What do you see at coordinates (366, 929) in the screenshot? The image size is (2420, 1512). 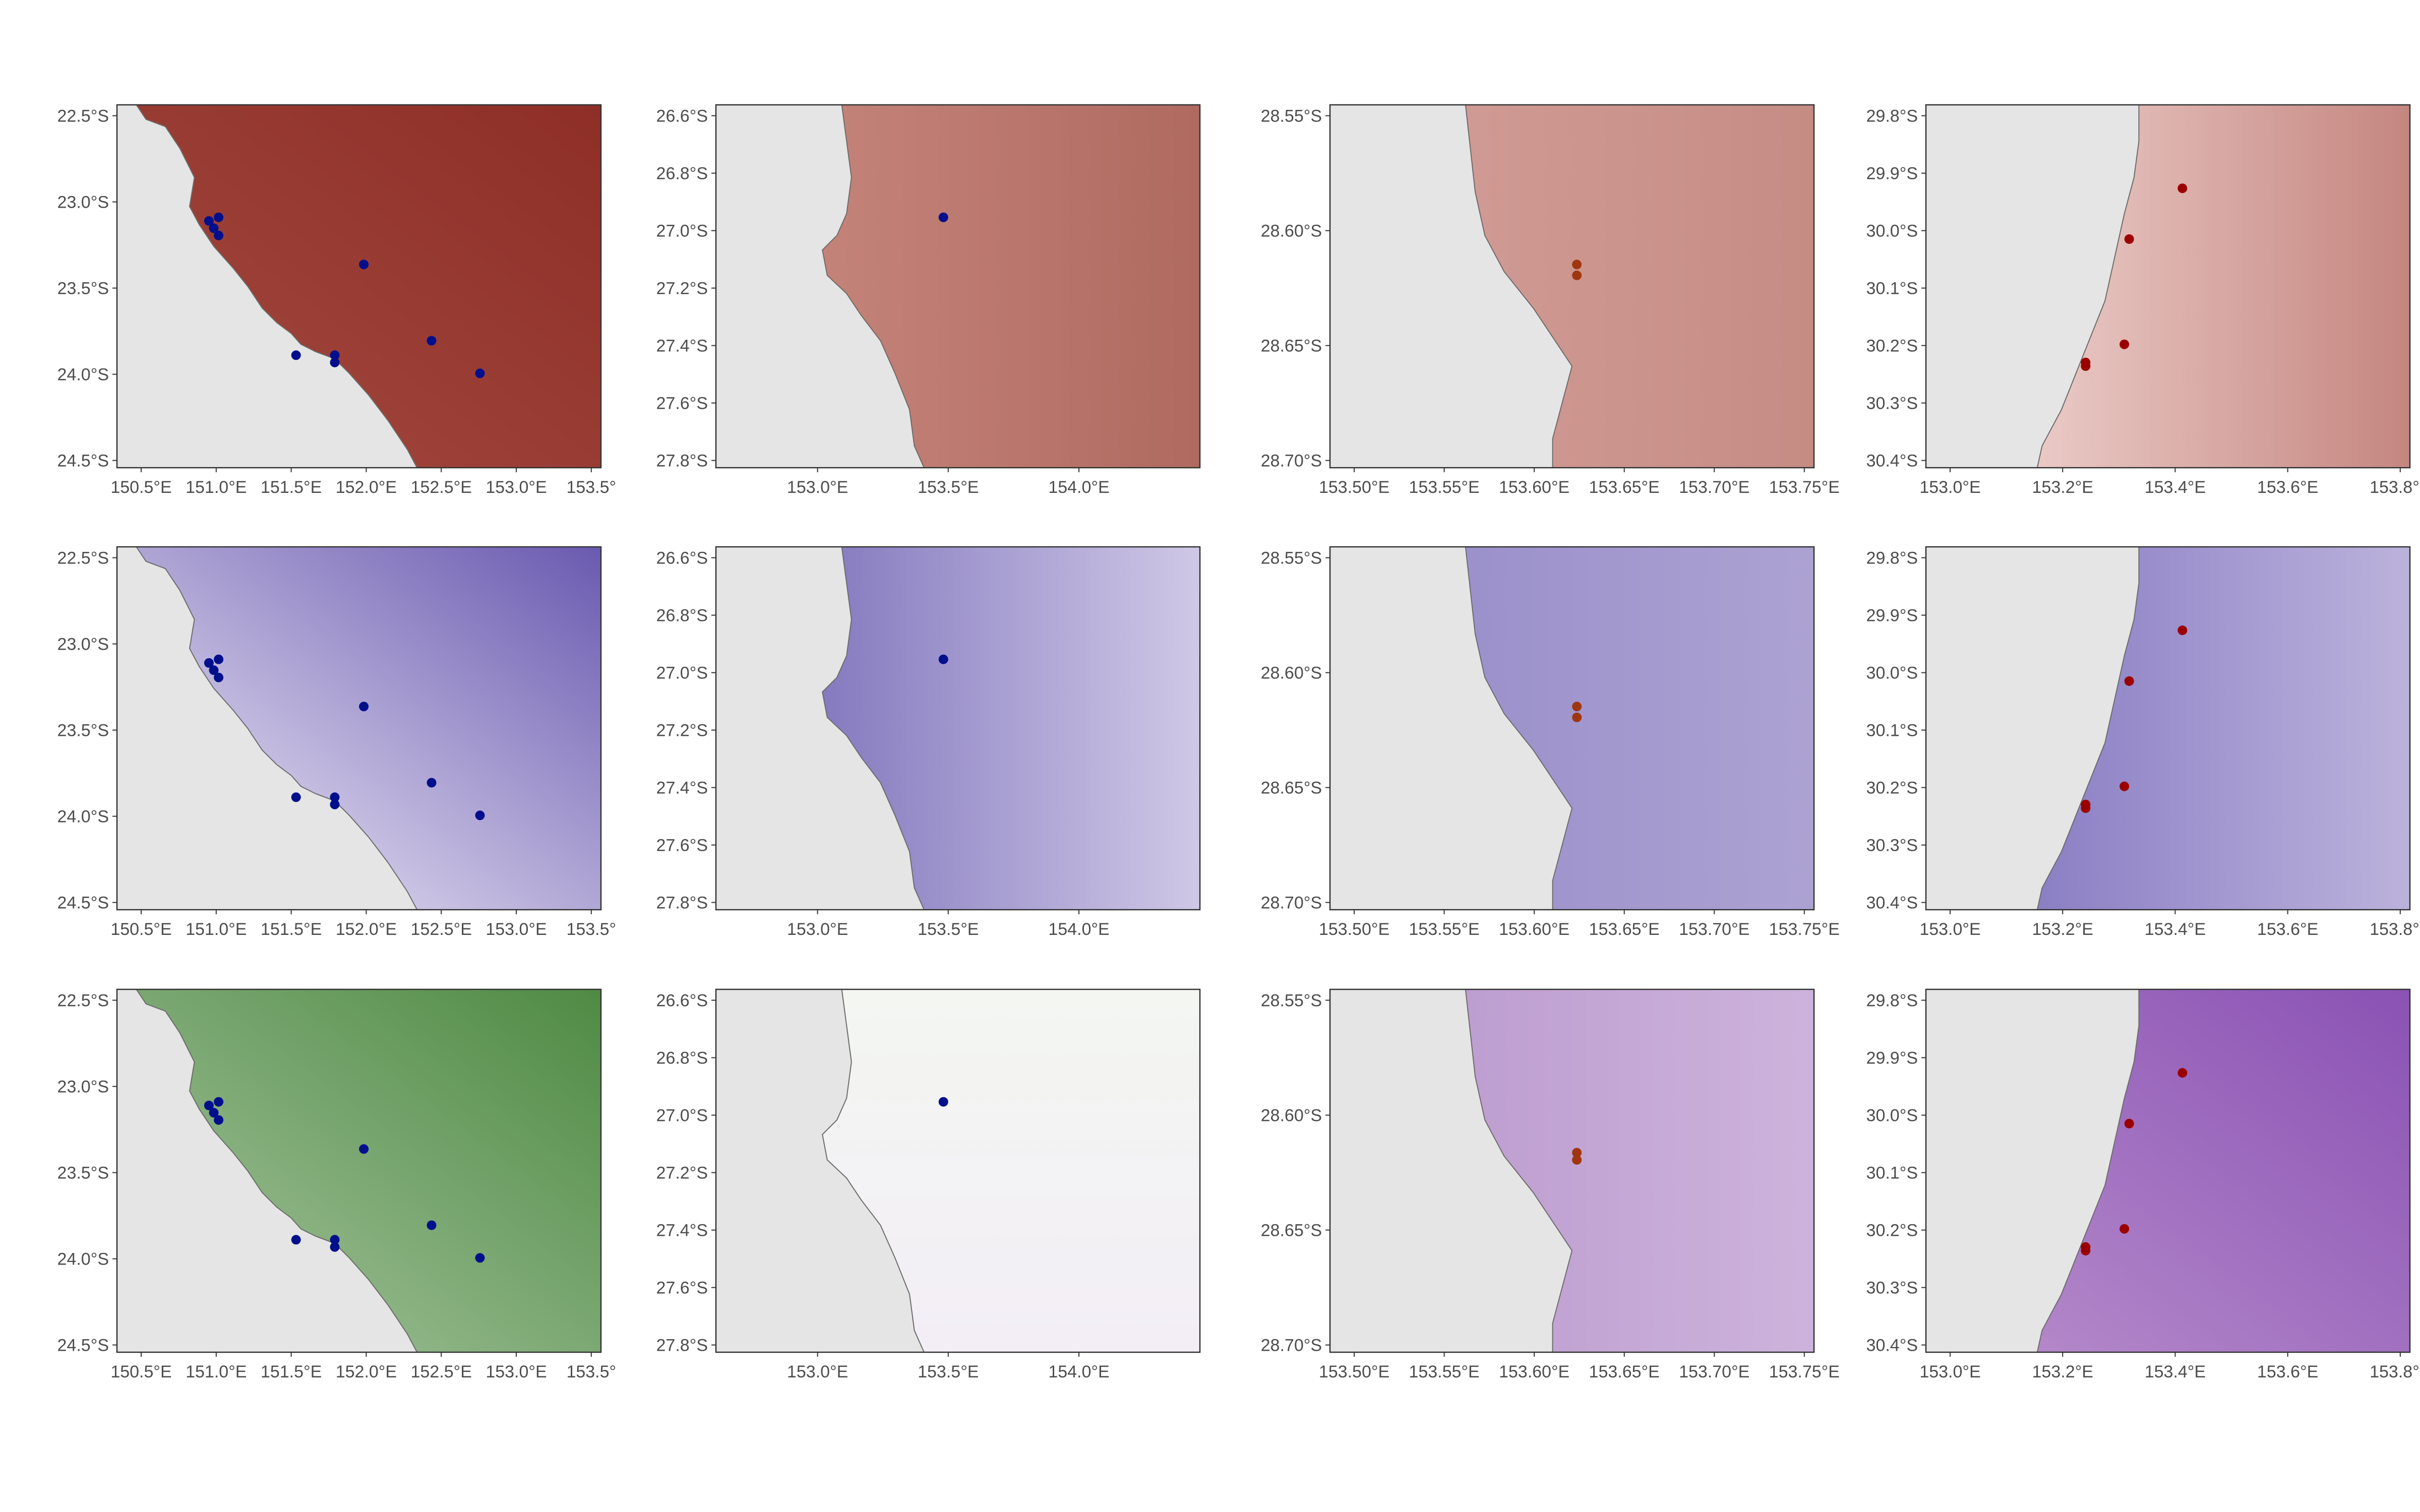 I see `x-tick-label: 152.0°E` at bounding box center [366, 929].